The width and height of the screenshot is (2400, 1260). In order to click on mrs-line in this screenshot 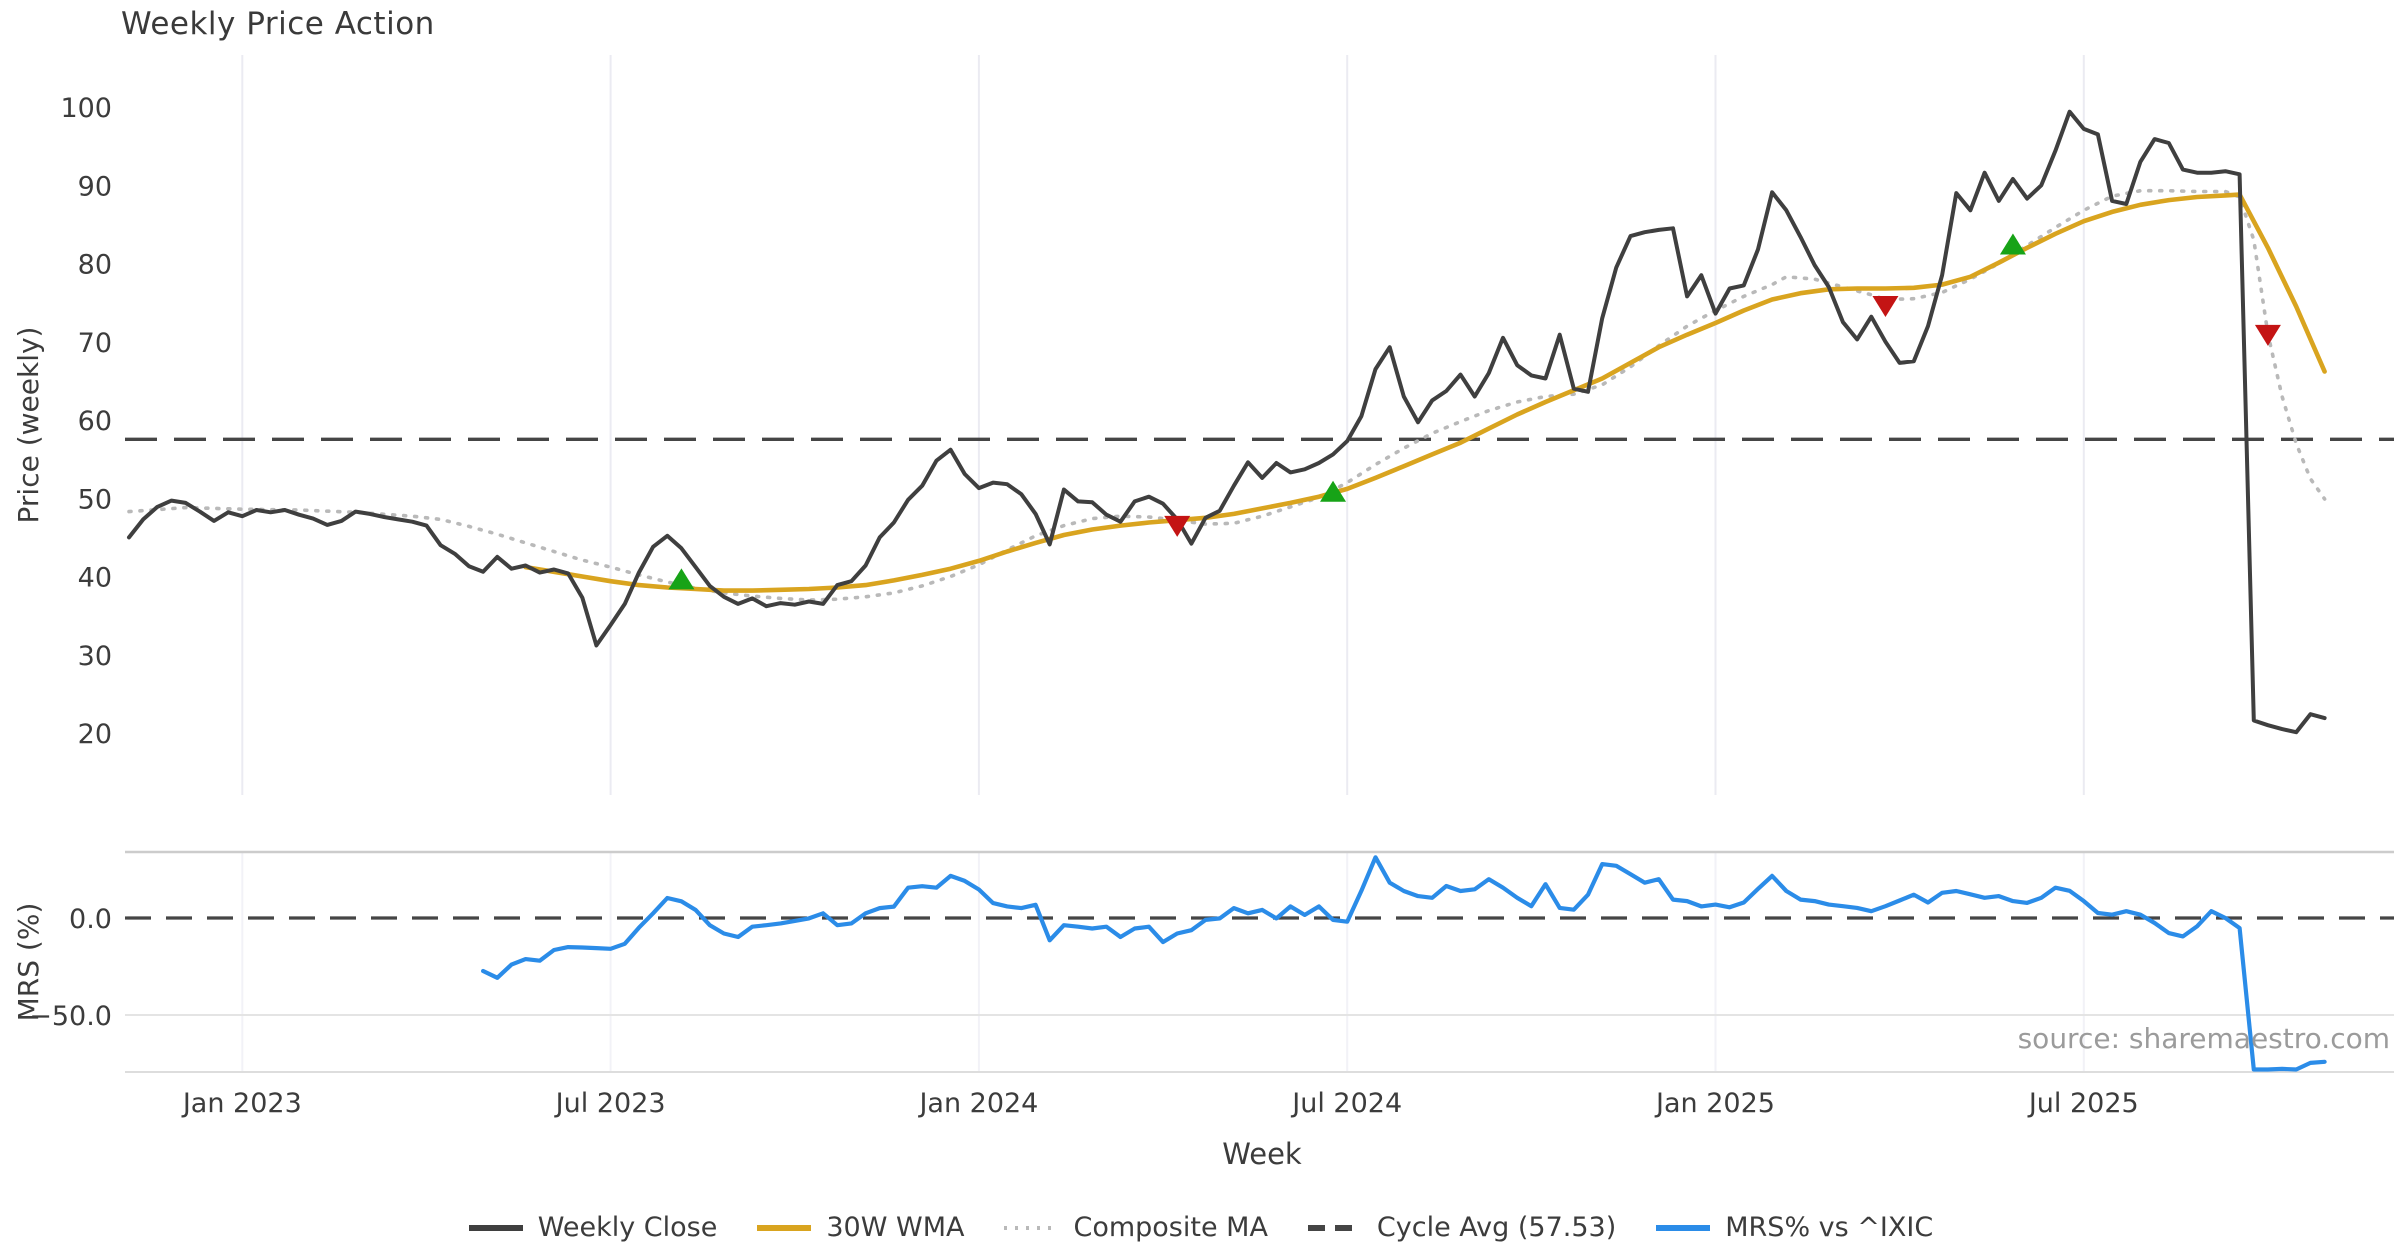, I will do `click(1404, 963)`.